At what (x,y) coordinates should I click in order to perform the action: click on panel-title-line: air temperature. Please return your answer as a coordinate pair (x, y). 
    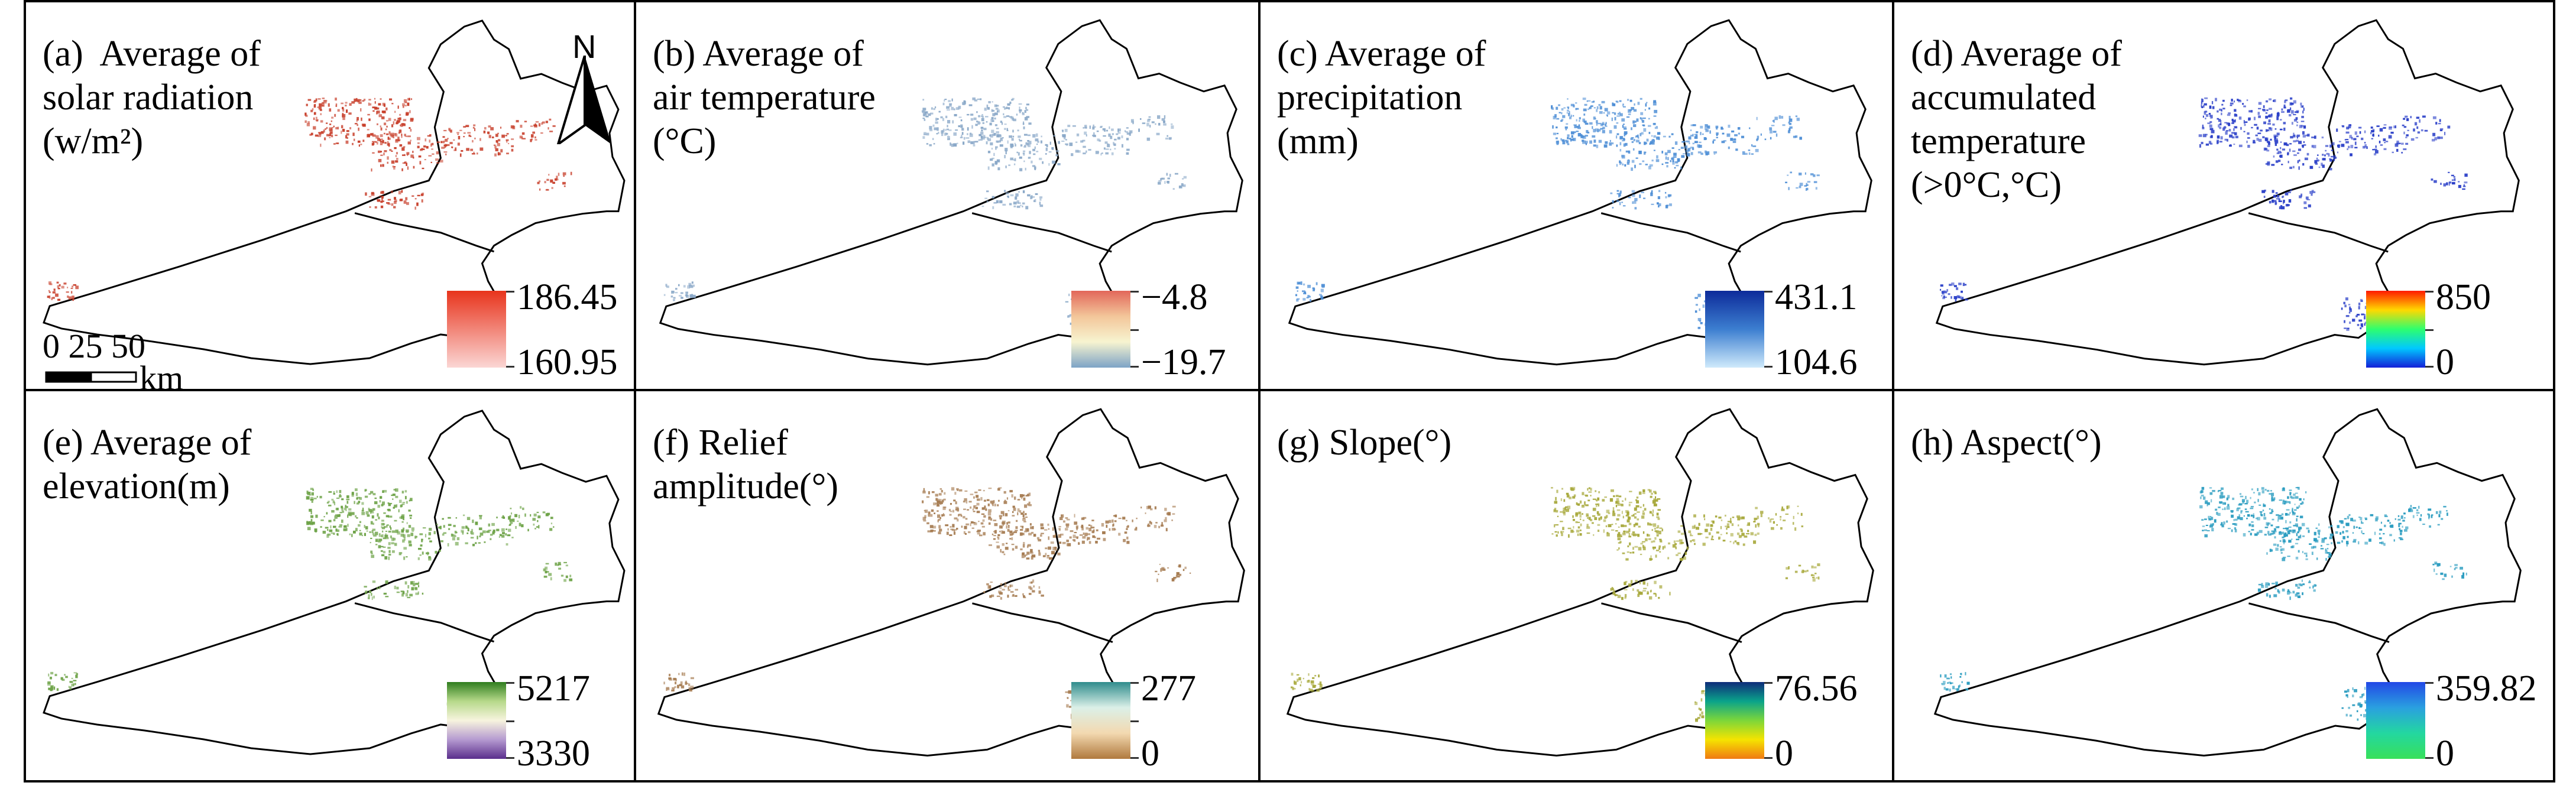
    Looking at the image, I should click on (764, 97).